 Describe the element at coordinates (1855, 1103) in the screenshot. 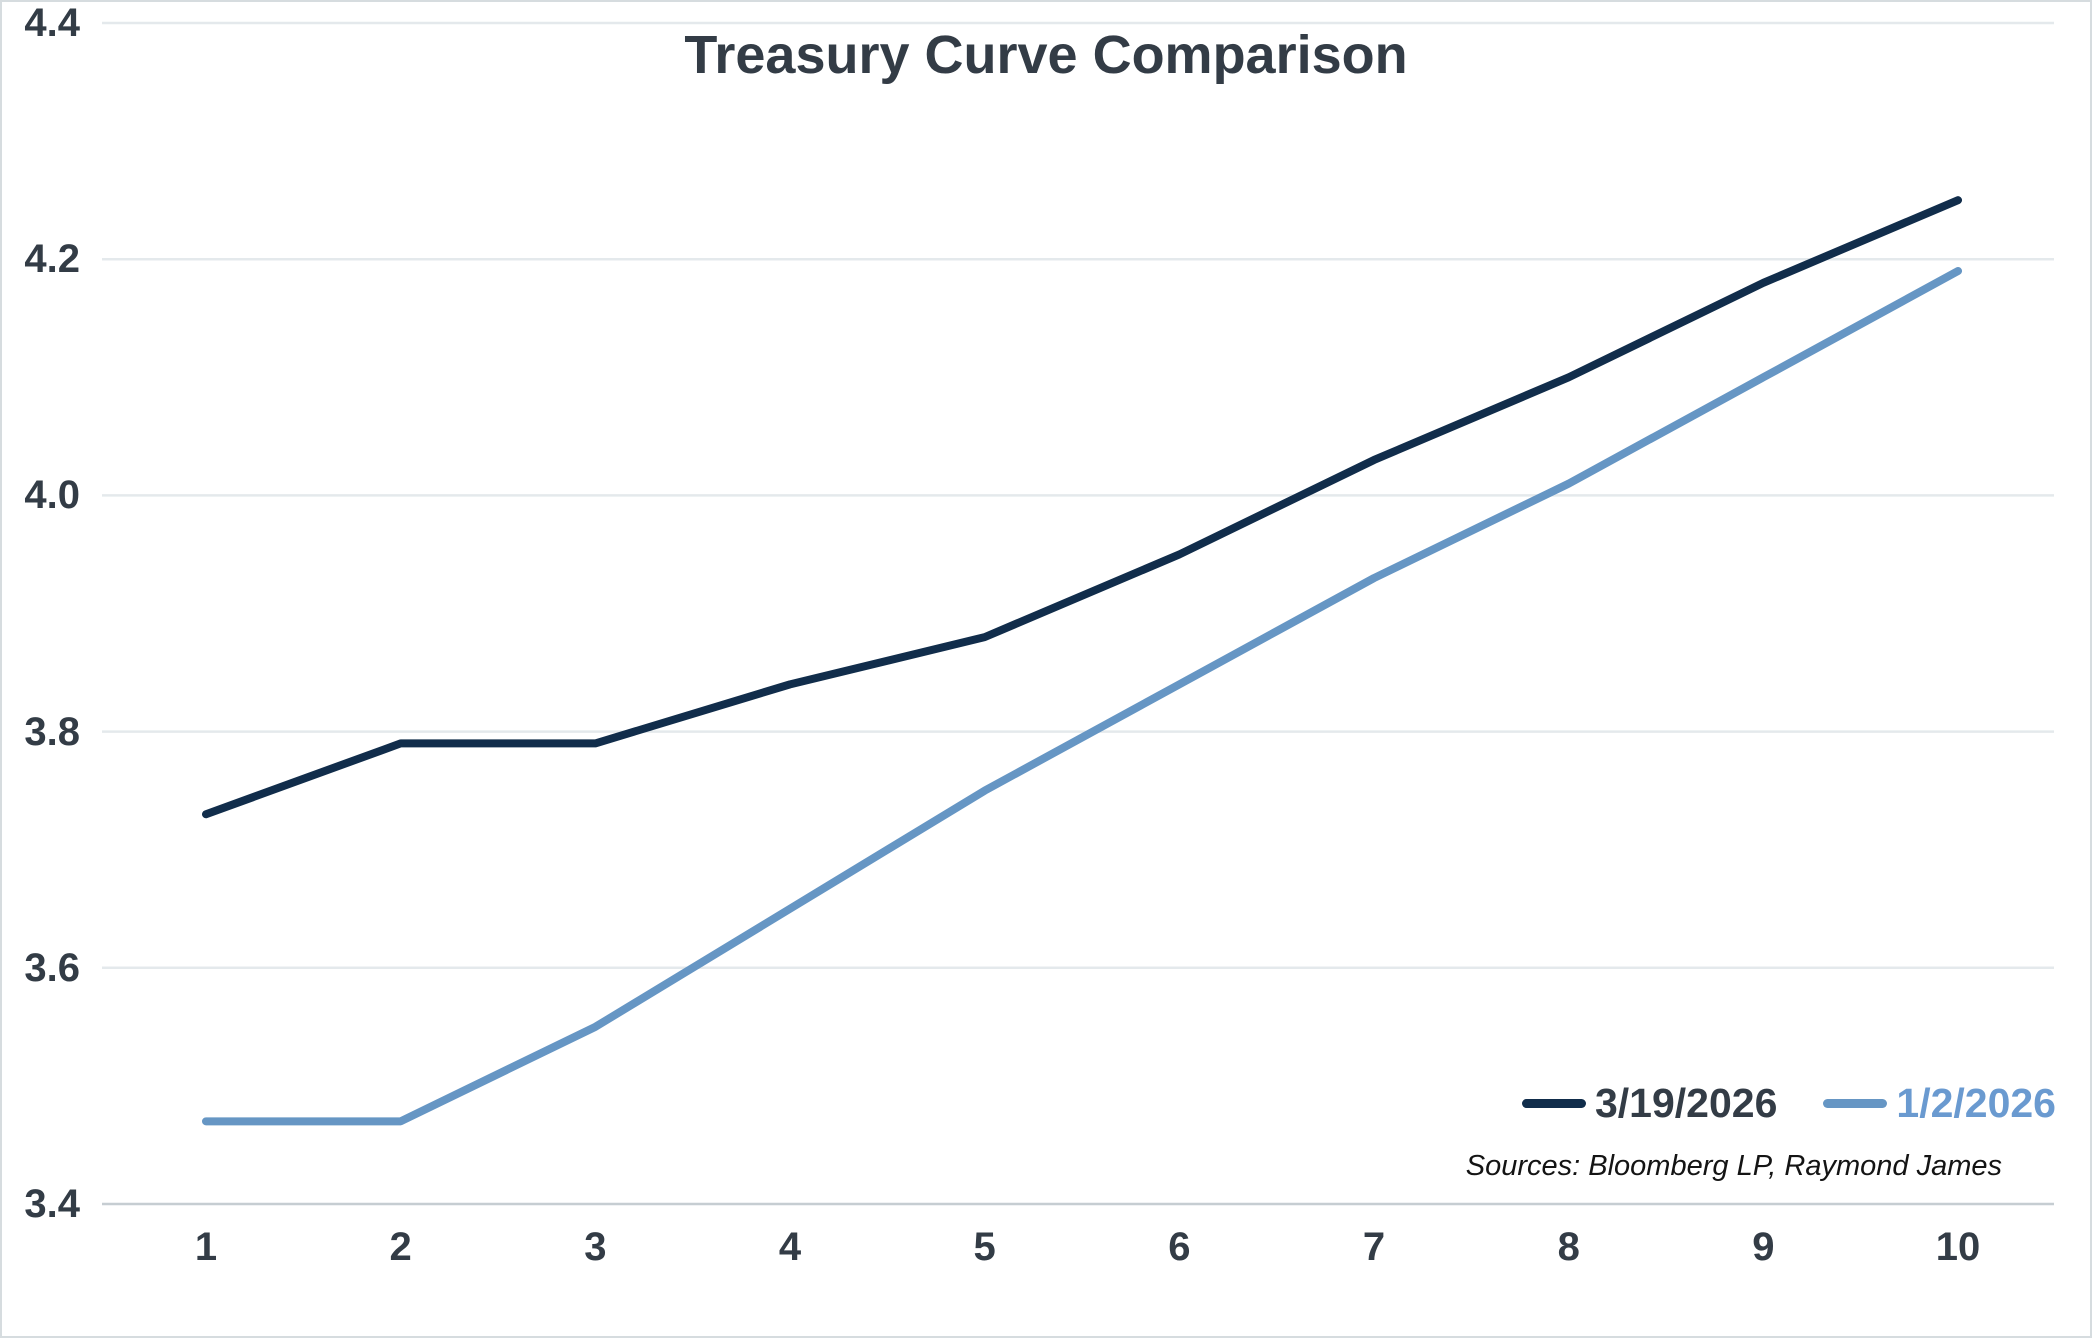

I see `legend-line-swatch-light-blue` at that location.